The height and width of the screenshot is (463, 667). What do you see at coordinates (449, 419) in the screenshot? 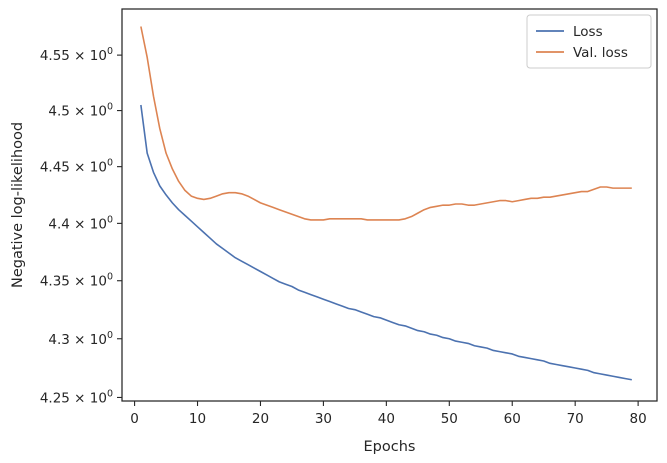
I see `x-tick-label: 50` at bounding box center [449, 419].